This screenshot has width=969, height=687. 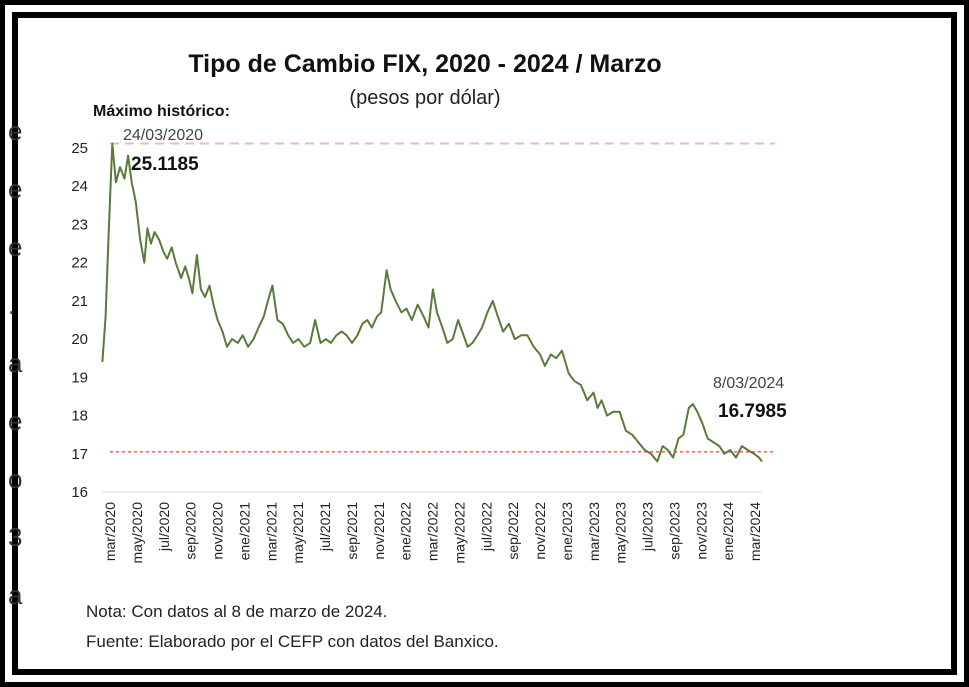 What do you see at coordinates (379, 531) in the screenshot?
I see `x-tick-label: nov/2021` at bounding box center [379, 531].